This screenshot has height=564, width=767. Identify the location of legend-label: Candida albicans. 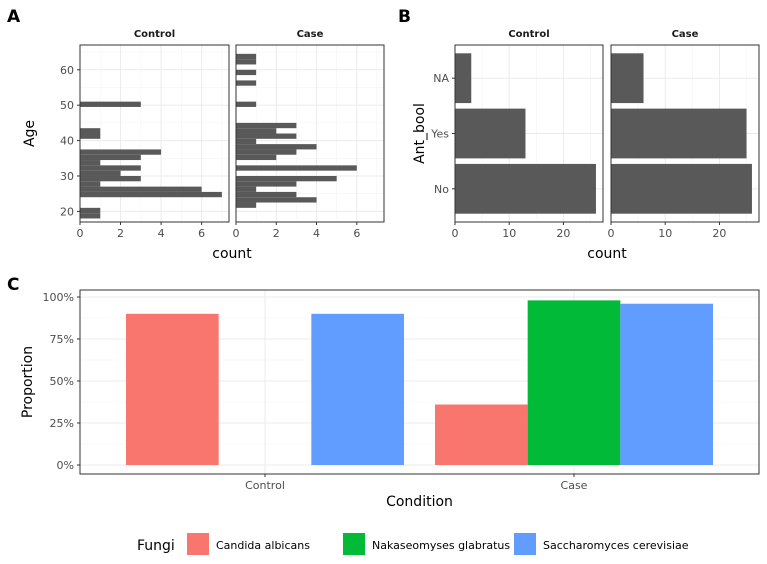
(263, 545).